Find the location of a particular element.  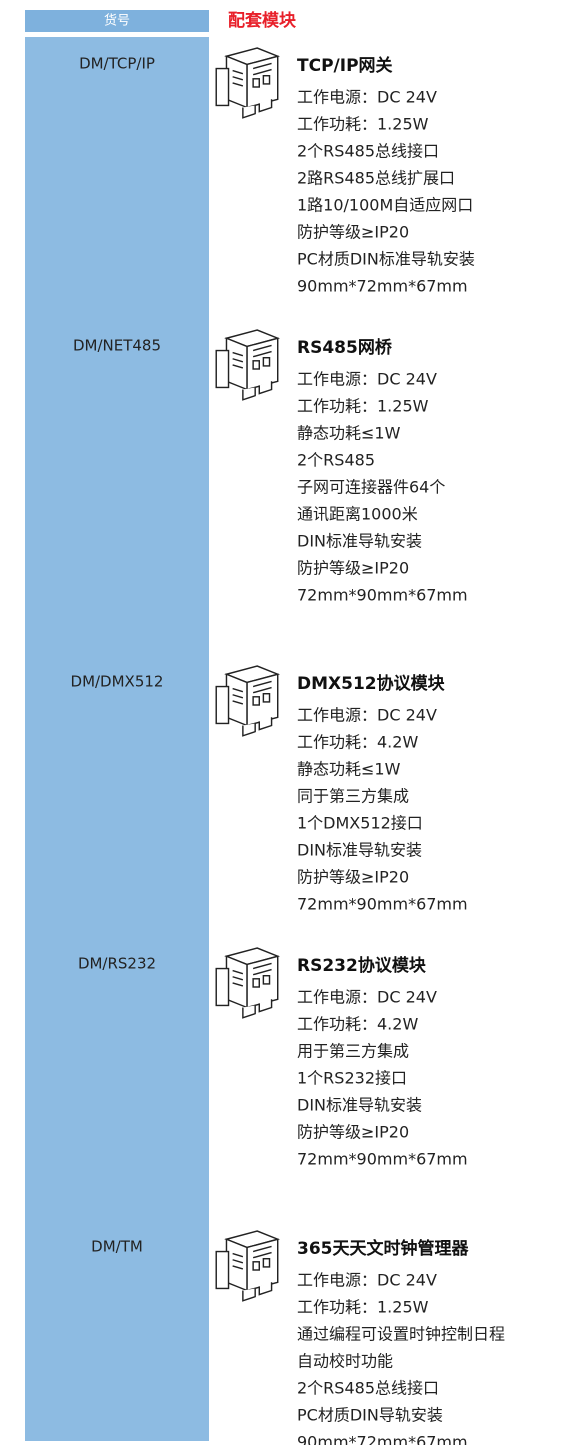

item-spec: 同于第三方集成 is located at coordinates (353, 796).